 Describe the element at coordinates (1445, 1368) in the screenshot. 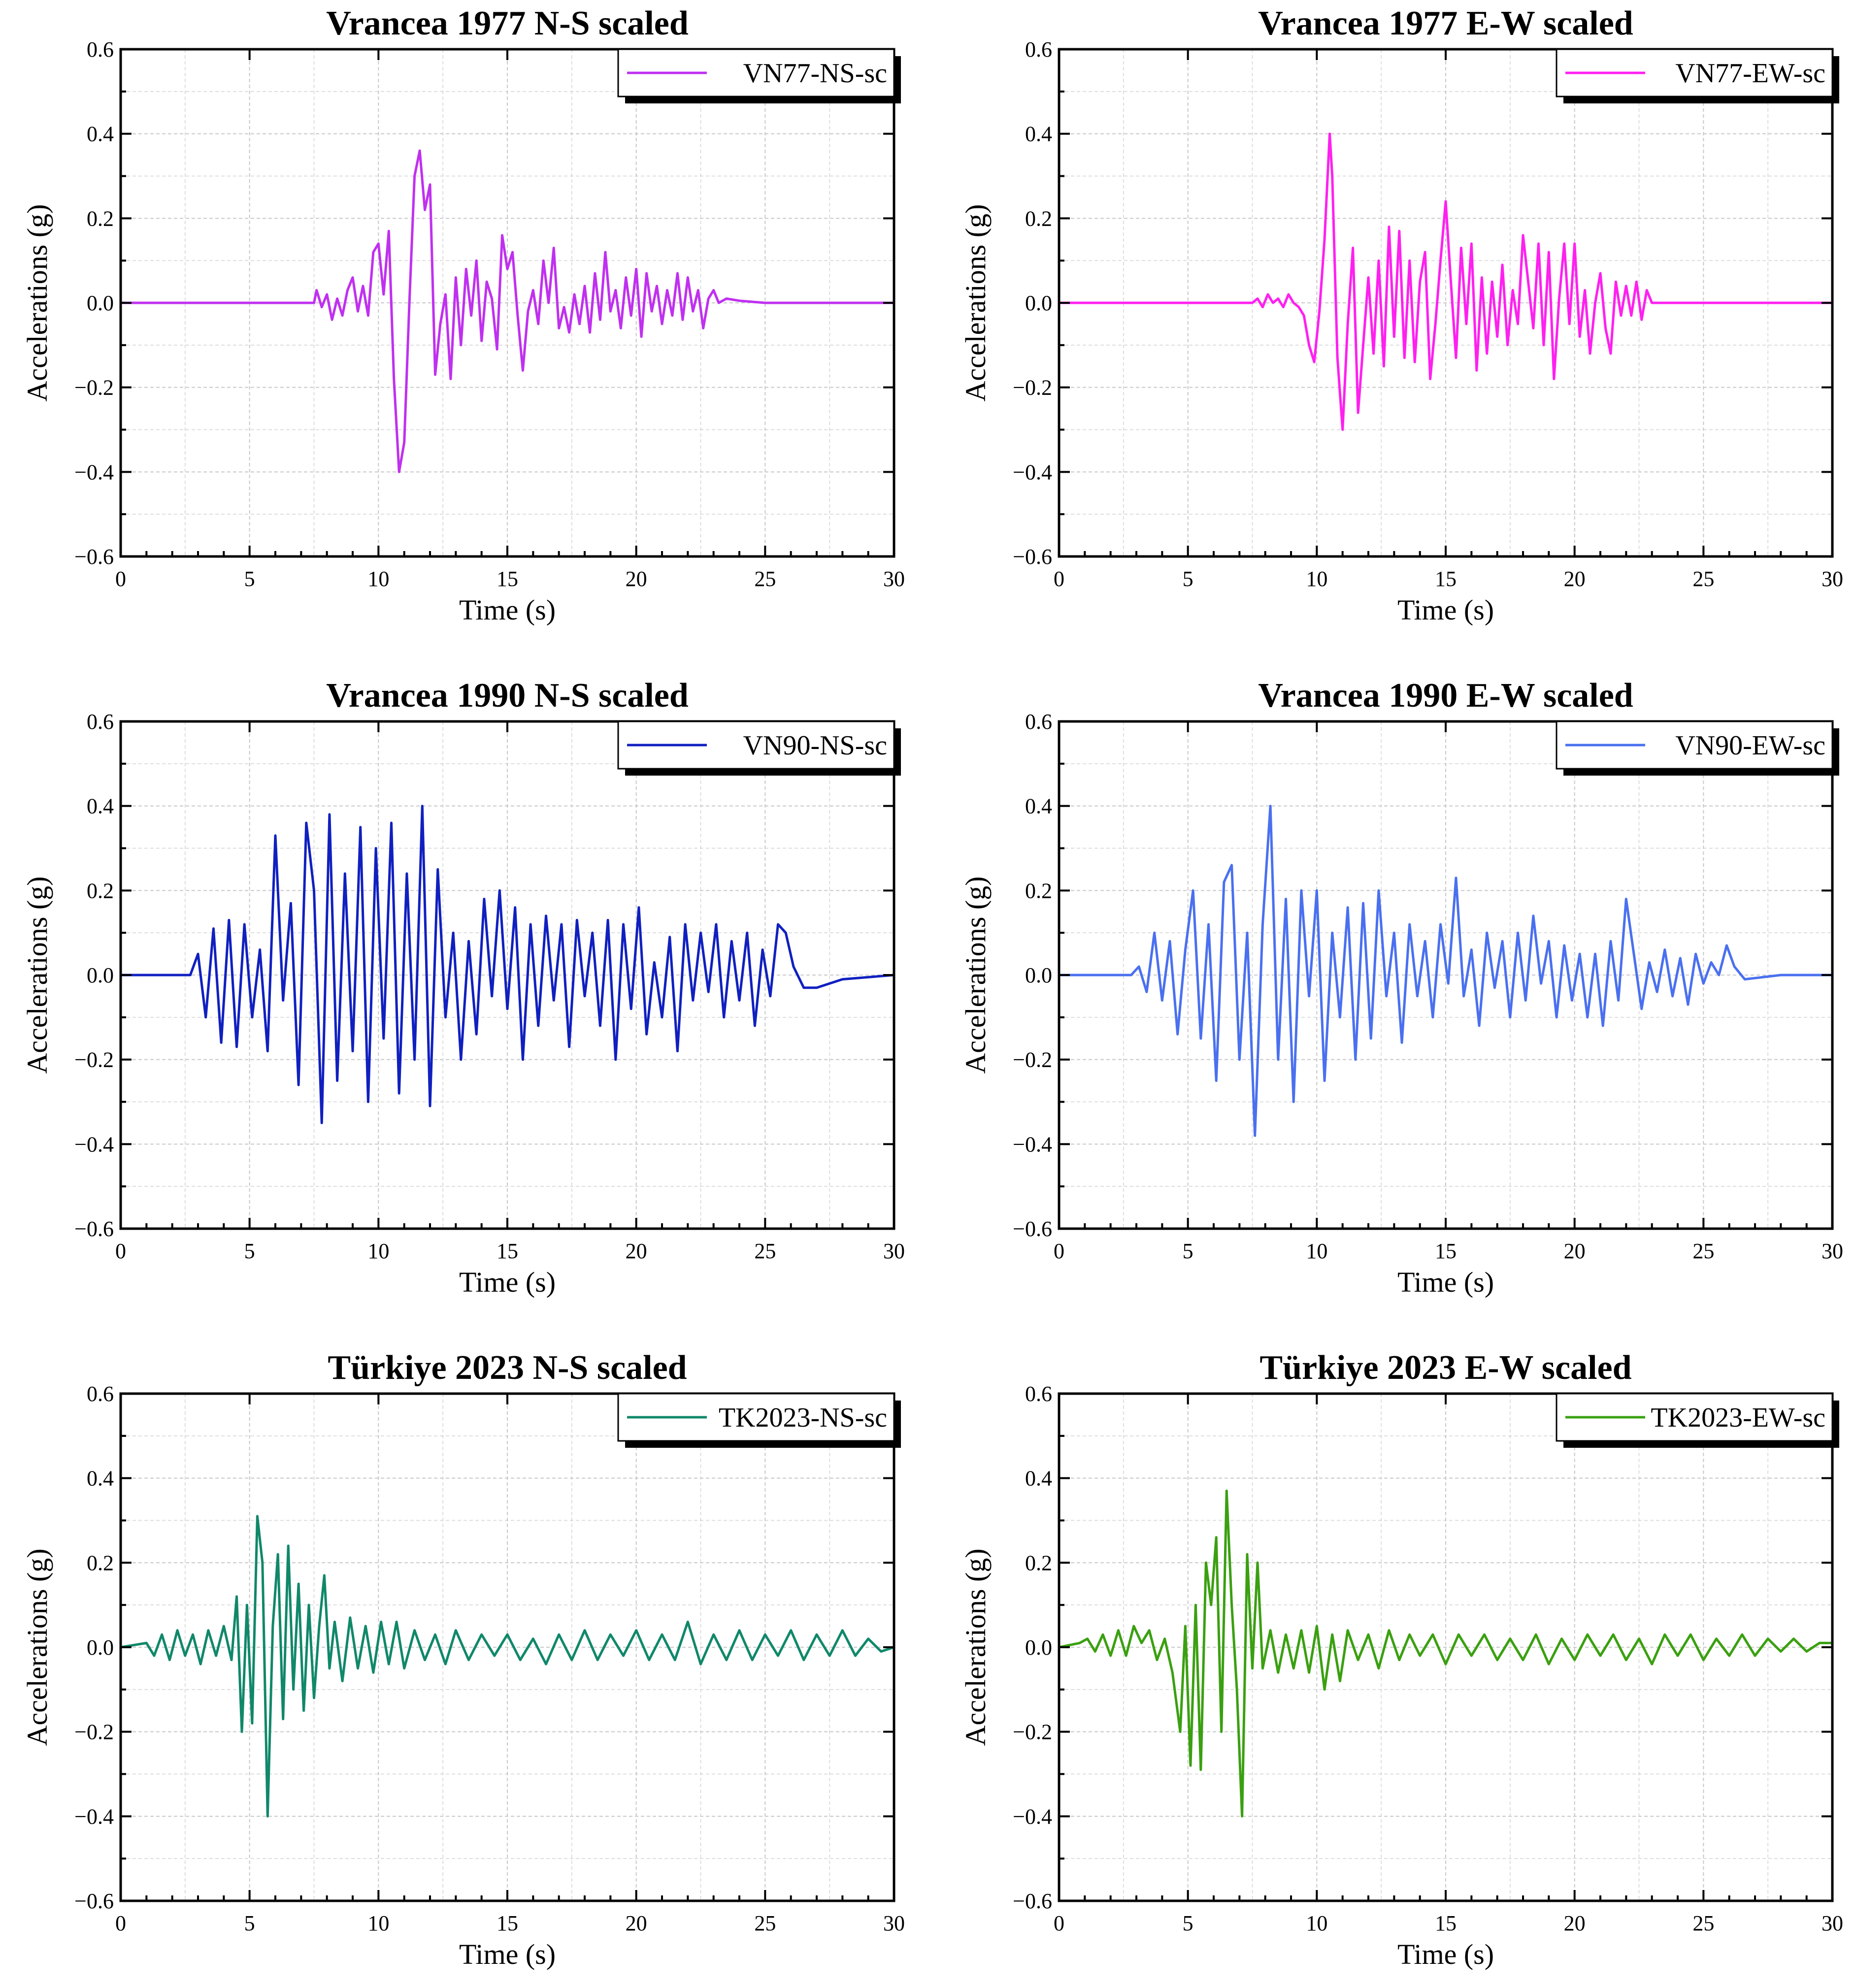

I see `chart-title: Türkiye 2023 E-W scaled` at that location.